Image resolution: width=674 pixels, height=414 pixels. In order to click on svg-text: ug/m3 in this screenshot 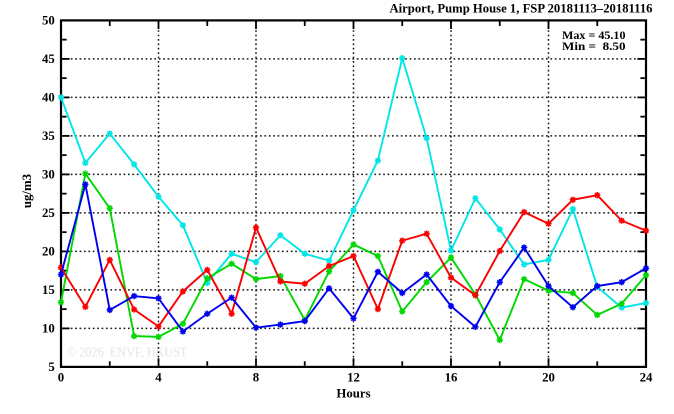, I will do `click(27, 191)`.